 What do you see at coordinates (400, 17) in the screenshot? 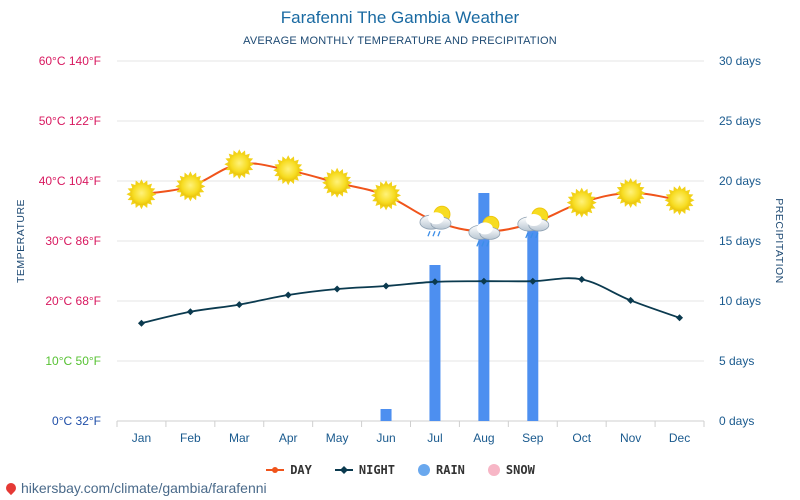
I see `chart-title: Farafenni The Gambia Weather` at bounding box center [400, 17].